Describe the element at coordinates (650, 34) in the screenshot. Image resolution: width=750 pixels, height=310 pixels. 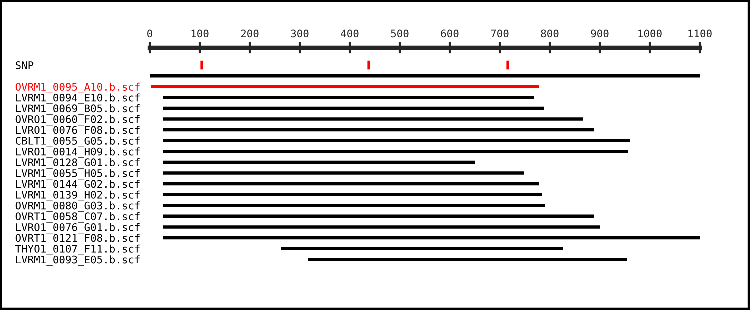
I see `x-tick-label: 1000` at that location.